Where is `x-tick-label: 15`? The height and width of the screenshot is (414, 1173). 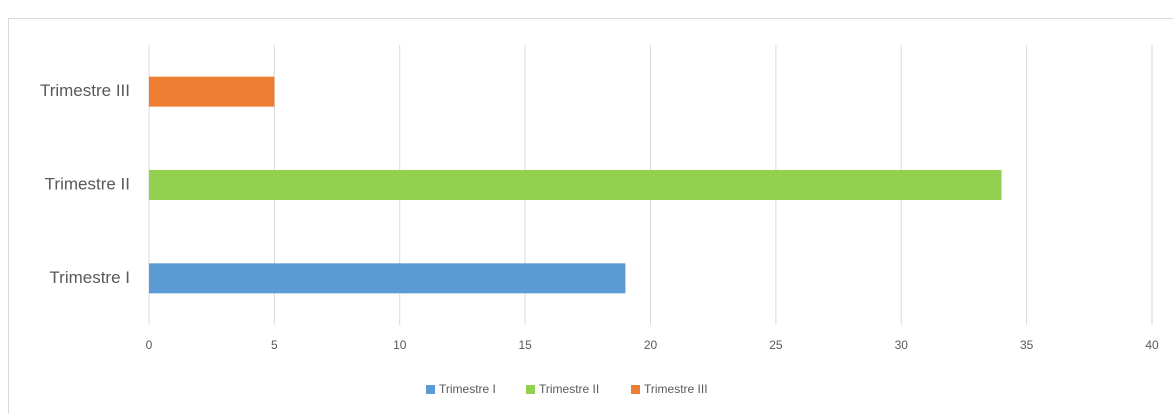
x-tick-label: 15 is located at coordinates (525, 345).